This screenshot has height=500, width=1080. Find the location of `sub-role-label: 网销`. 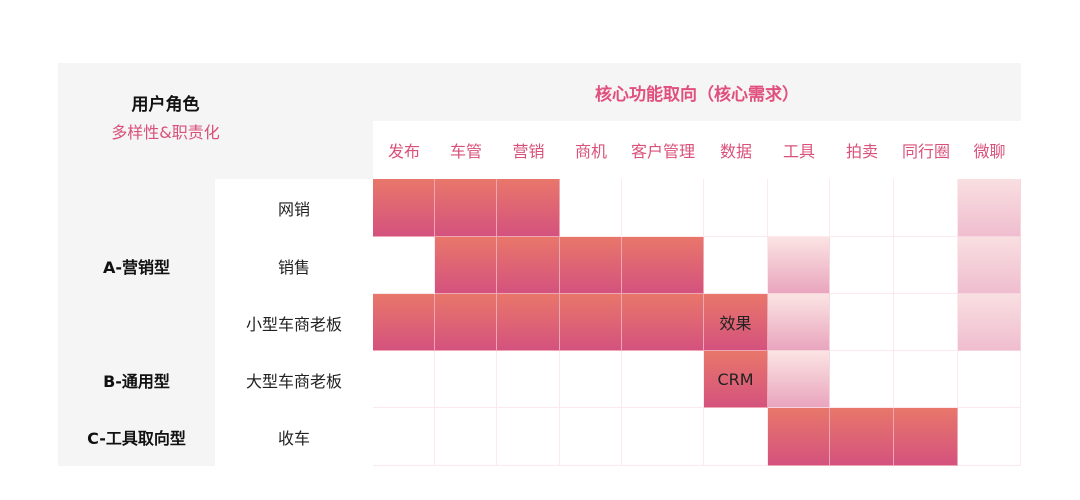

sub-role-label: 网销 is located at coordinates (293, 209).